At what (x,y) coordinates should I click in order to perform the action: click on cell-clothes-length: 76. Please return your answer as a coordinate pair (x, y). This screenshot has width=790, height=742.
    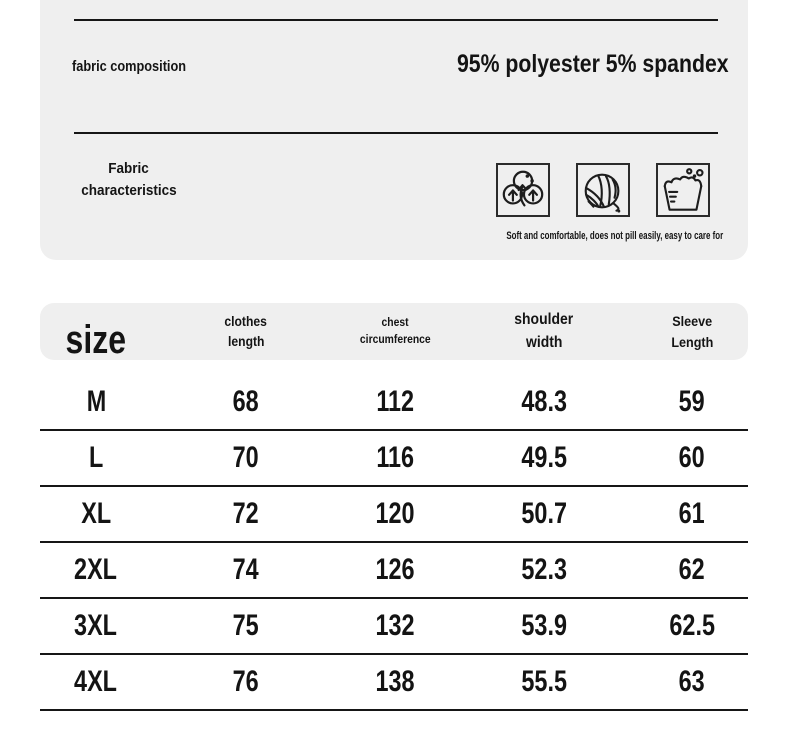
    Looking at the image, I should click on (246, 682).